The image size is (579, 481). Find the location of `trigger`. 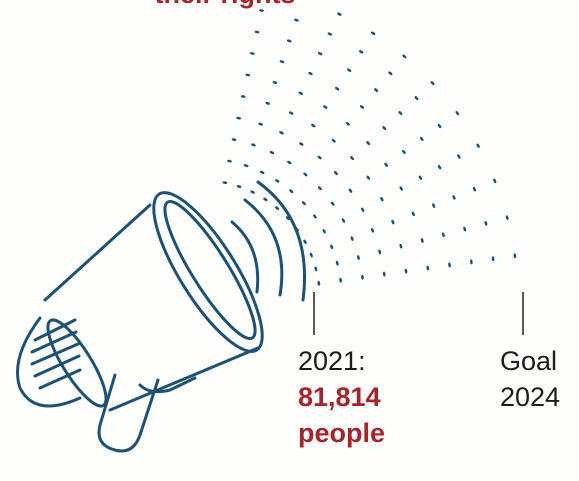

trigger is located at coordinates (167, 385).